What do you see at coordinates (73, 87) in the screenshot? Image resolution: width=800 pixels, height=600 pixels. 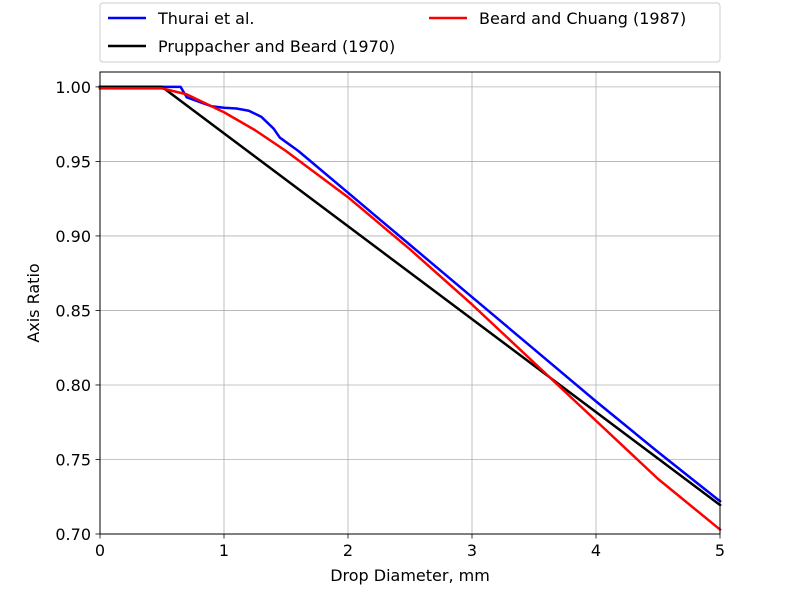 I see `y-tick-label: 1.00` at bounding box center [73, 87].